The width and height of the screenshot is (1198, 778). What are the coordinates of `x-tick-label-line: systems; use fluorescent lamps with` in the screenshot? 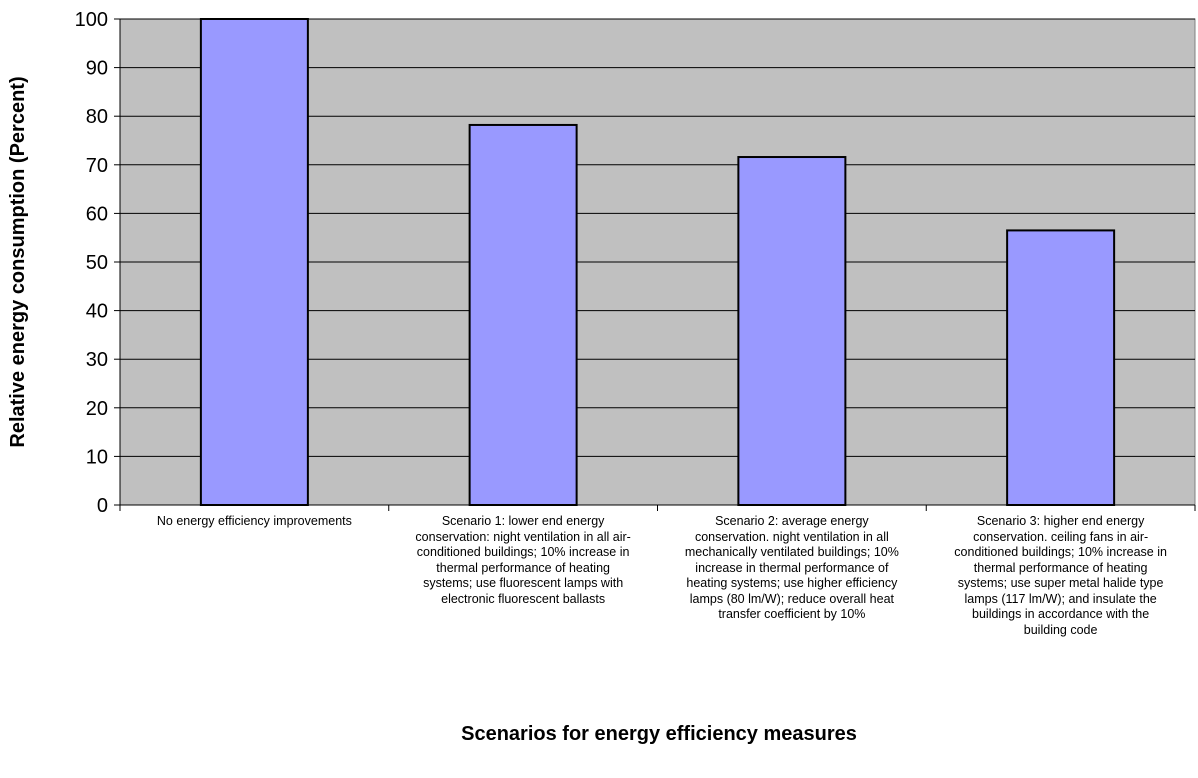 It's located at (523, 583).